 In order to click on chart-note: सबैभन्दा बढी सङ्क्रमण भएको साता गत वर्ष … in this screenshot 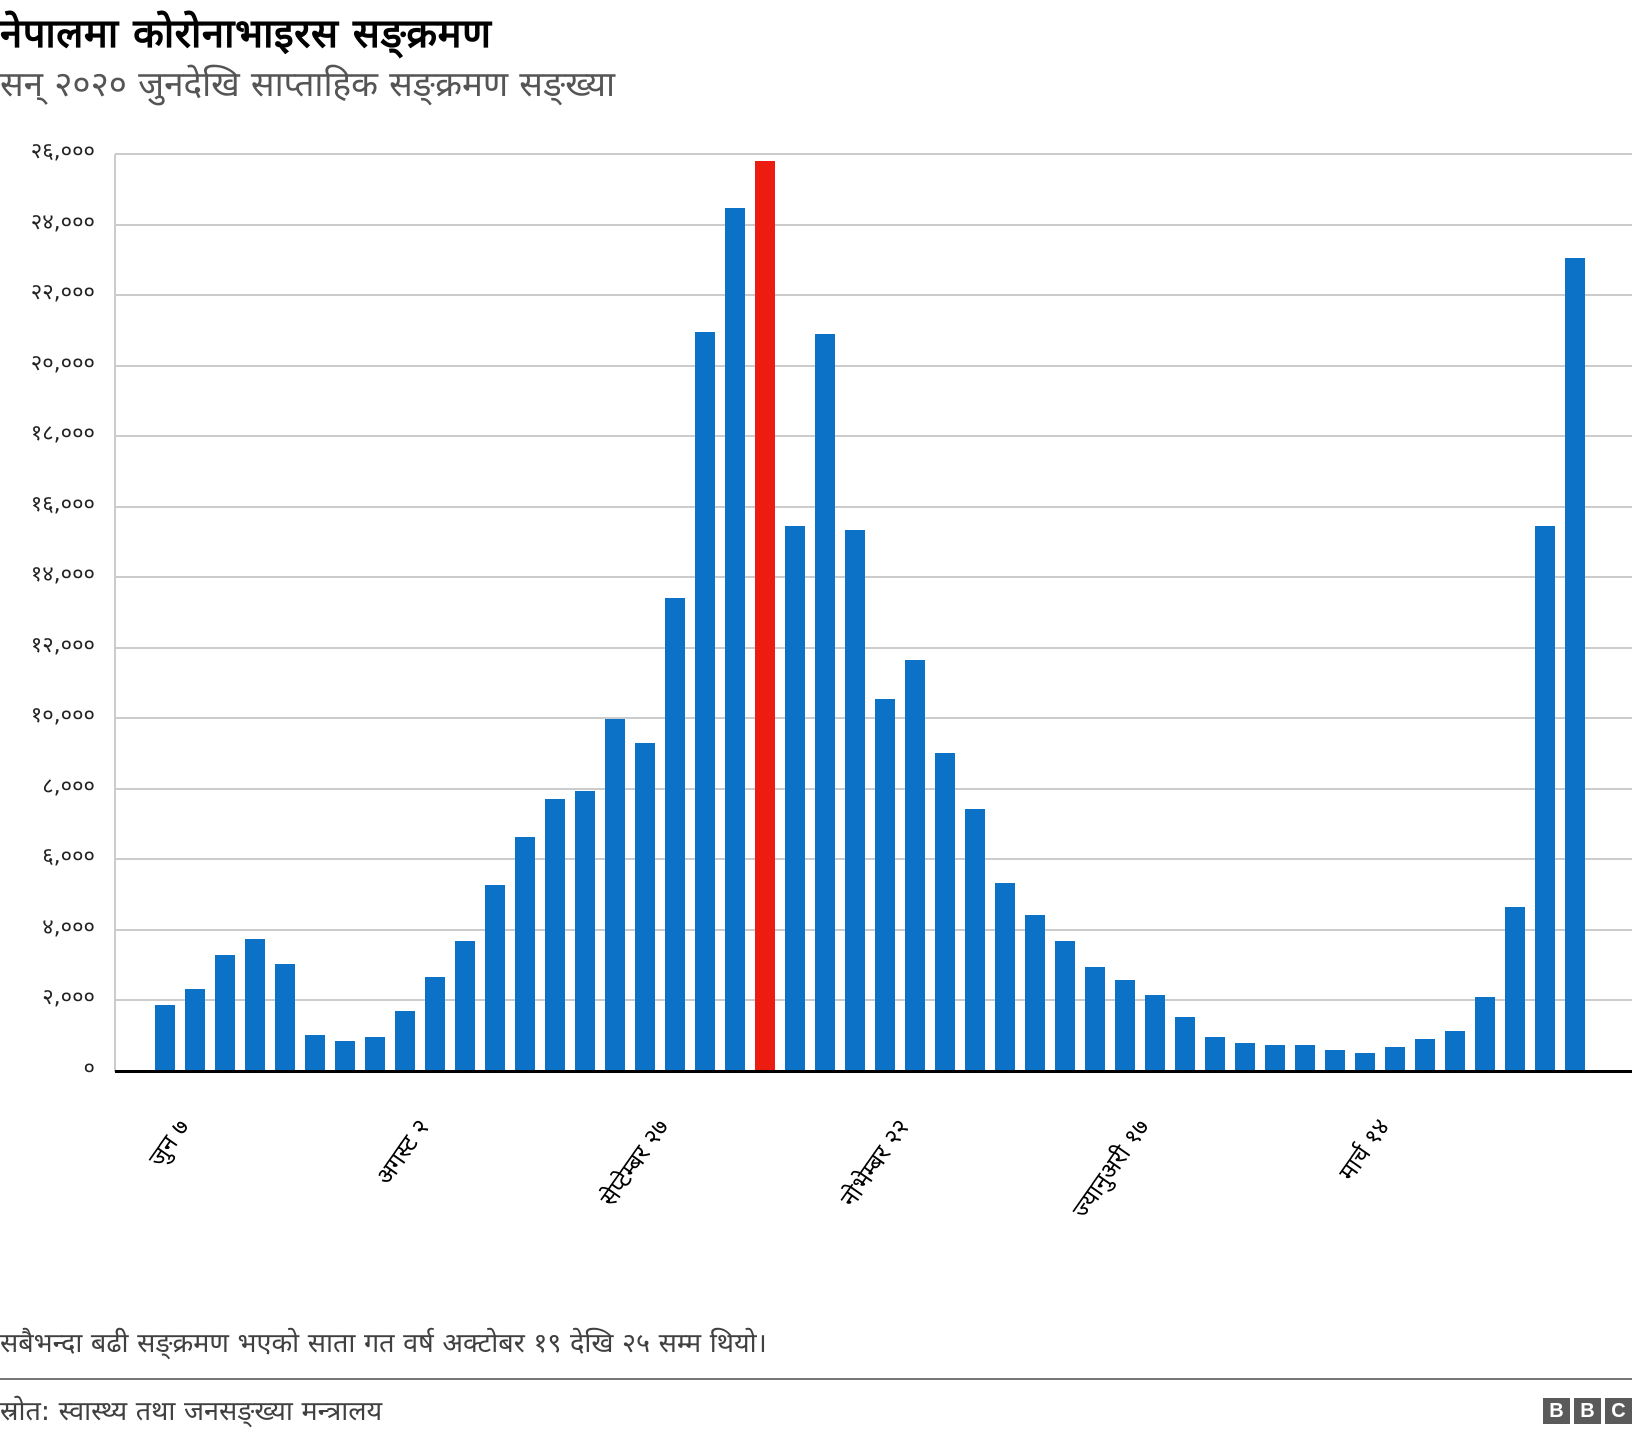, I will do `click(383, 1343)`.